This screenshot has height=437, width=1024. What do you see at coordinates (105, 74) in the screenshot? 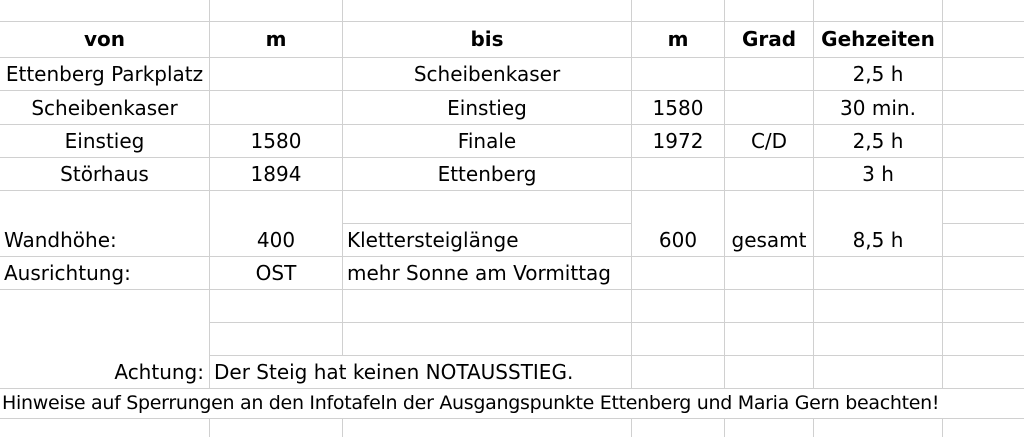
I see `cell-von: Ettenberg Parkplatz` at bounding box center [105, 74].